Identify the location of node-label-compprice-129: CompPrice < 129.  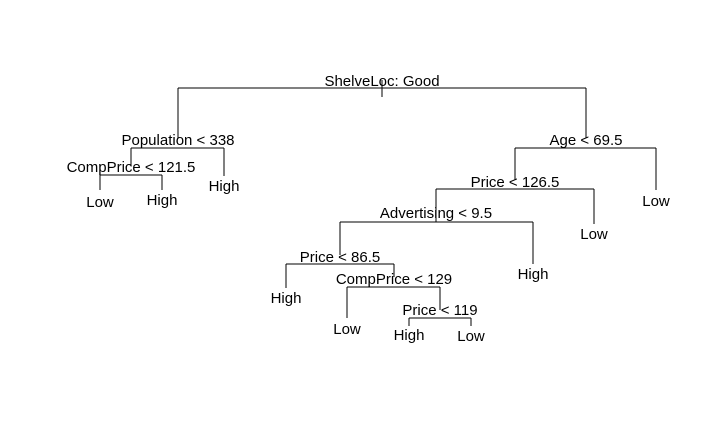
(394, 279).